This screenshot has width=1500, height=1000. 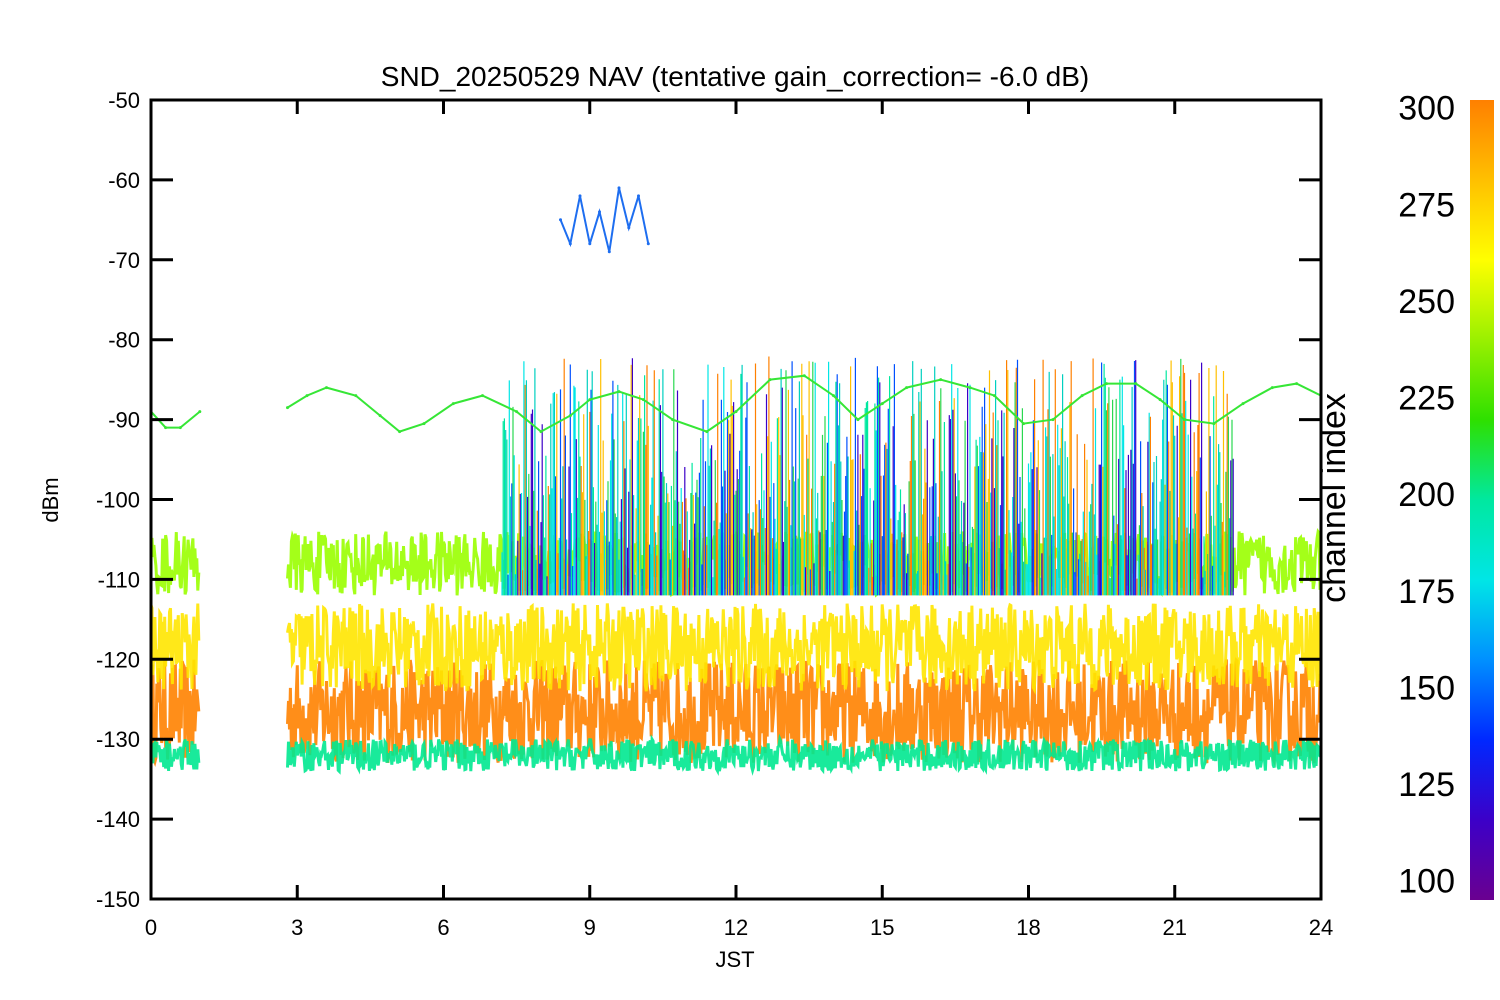 I want to click on y-tick-label: -150, so click(x=118, y=899).